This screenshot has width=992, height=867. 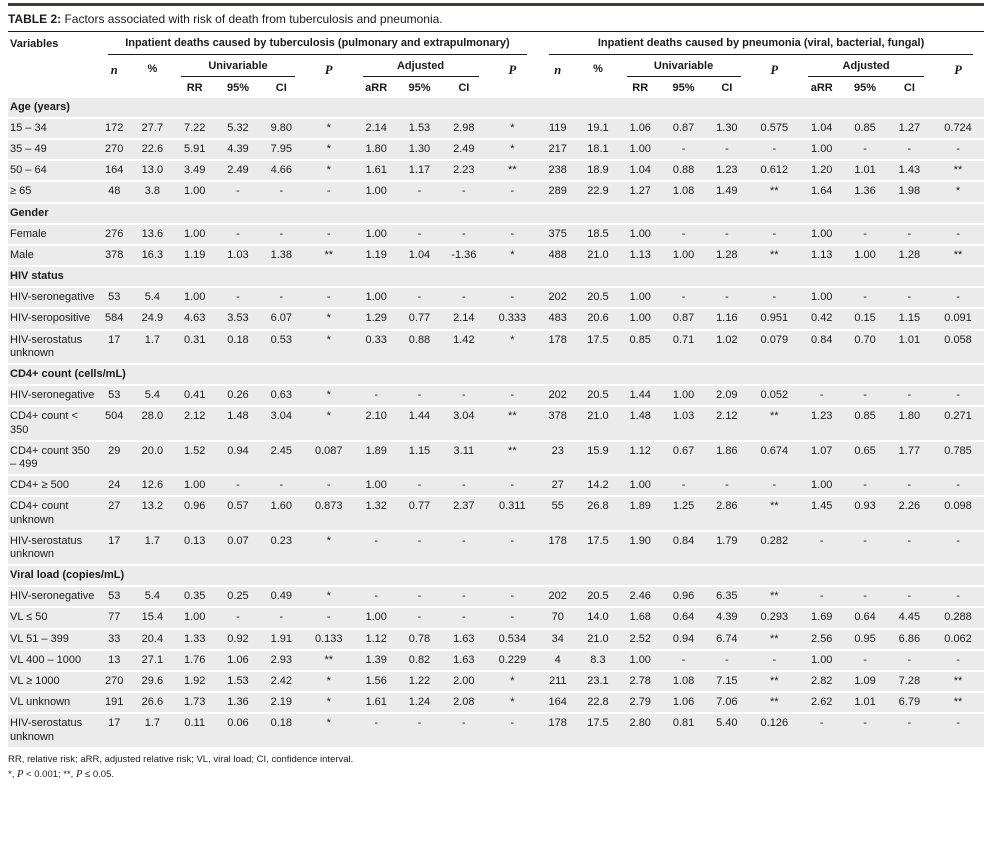 What do you see at coordinates (419, 514) in the screenshot?
I see `data-cell: 0.77` at bounding box center [419, 514].